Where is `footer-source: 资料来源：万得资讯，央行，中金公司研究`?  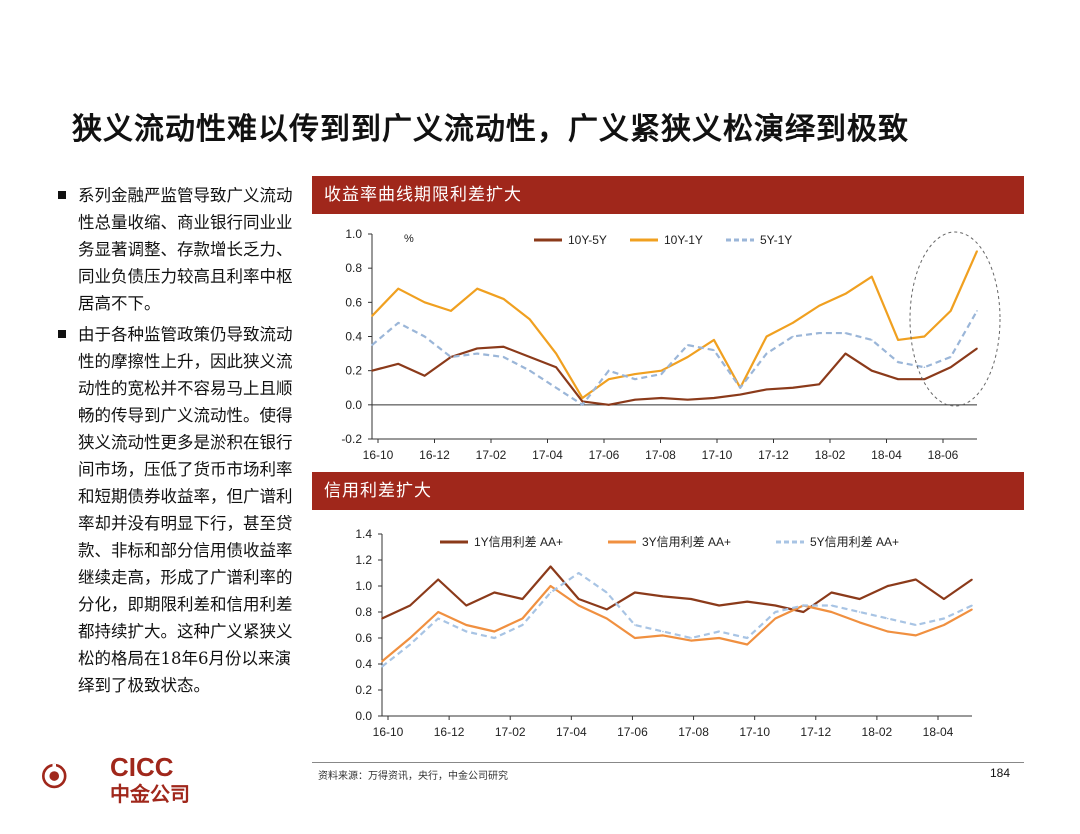 footer-source: 资料来源：万得资讯，央行，中金公司研究 is located at coordinates (413, 776).